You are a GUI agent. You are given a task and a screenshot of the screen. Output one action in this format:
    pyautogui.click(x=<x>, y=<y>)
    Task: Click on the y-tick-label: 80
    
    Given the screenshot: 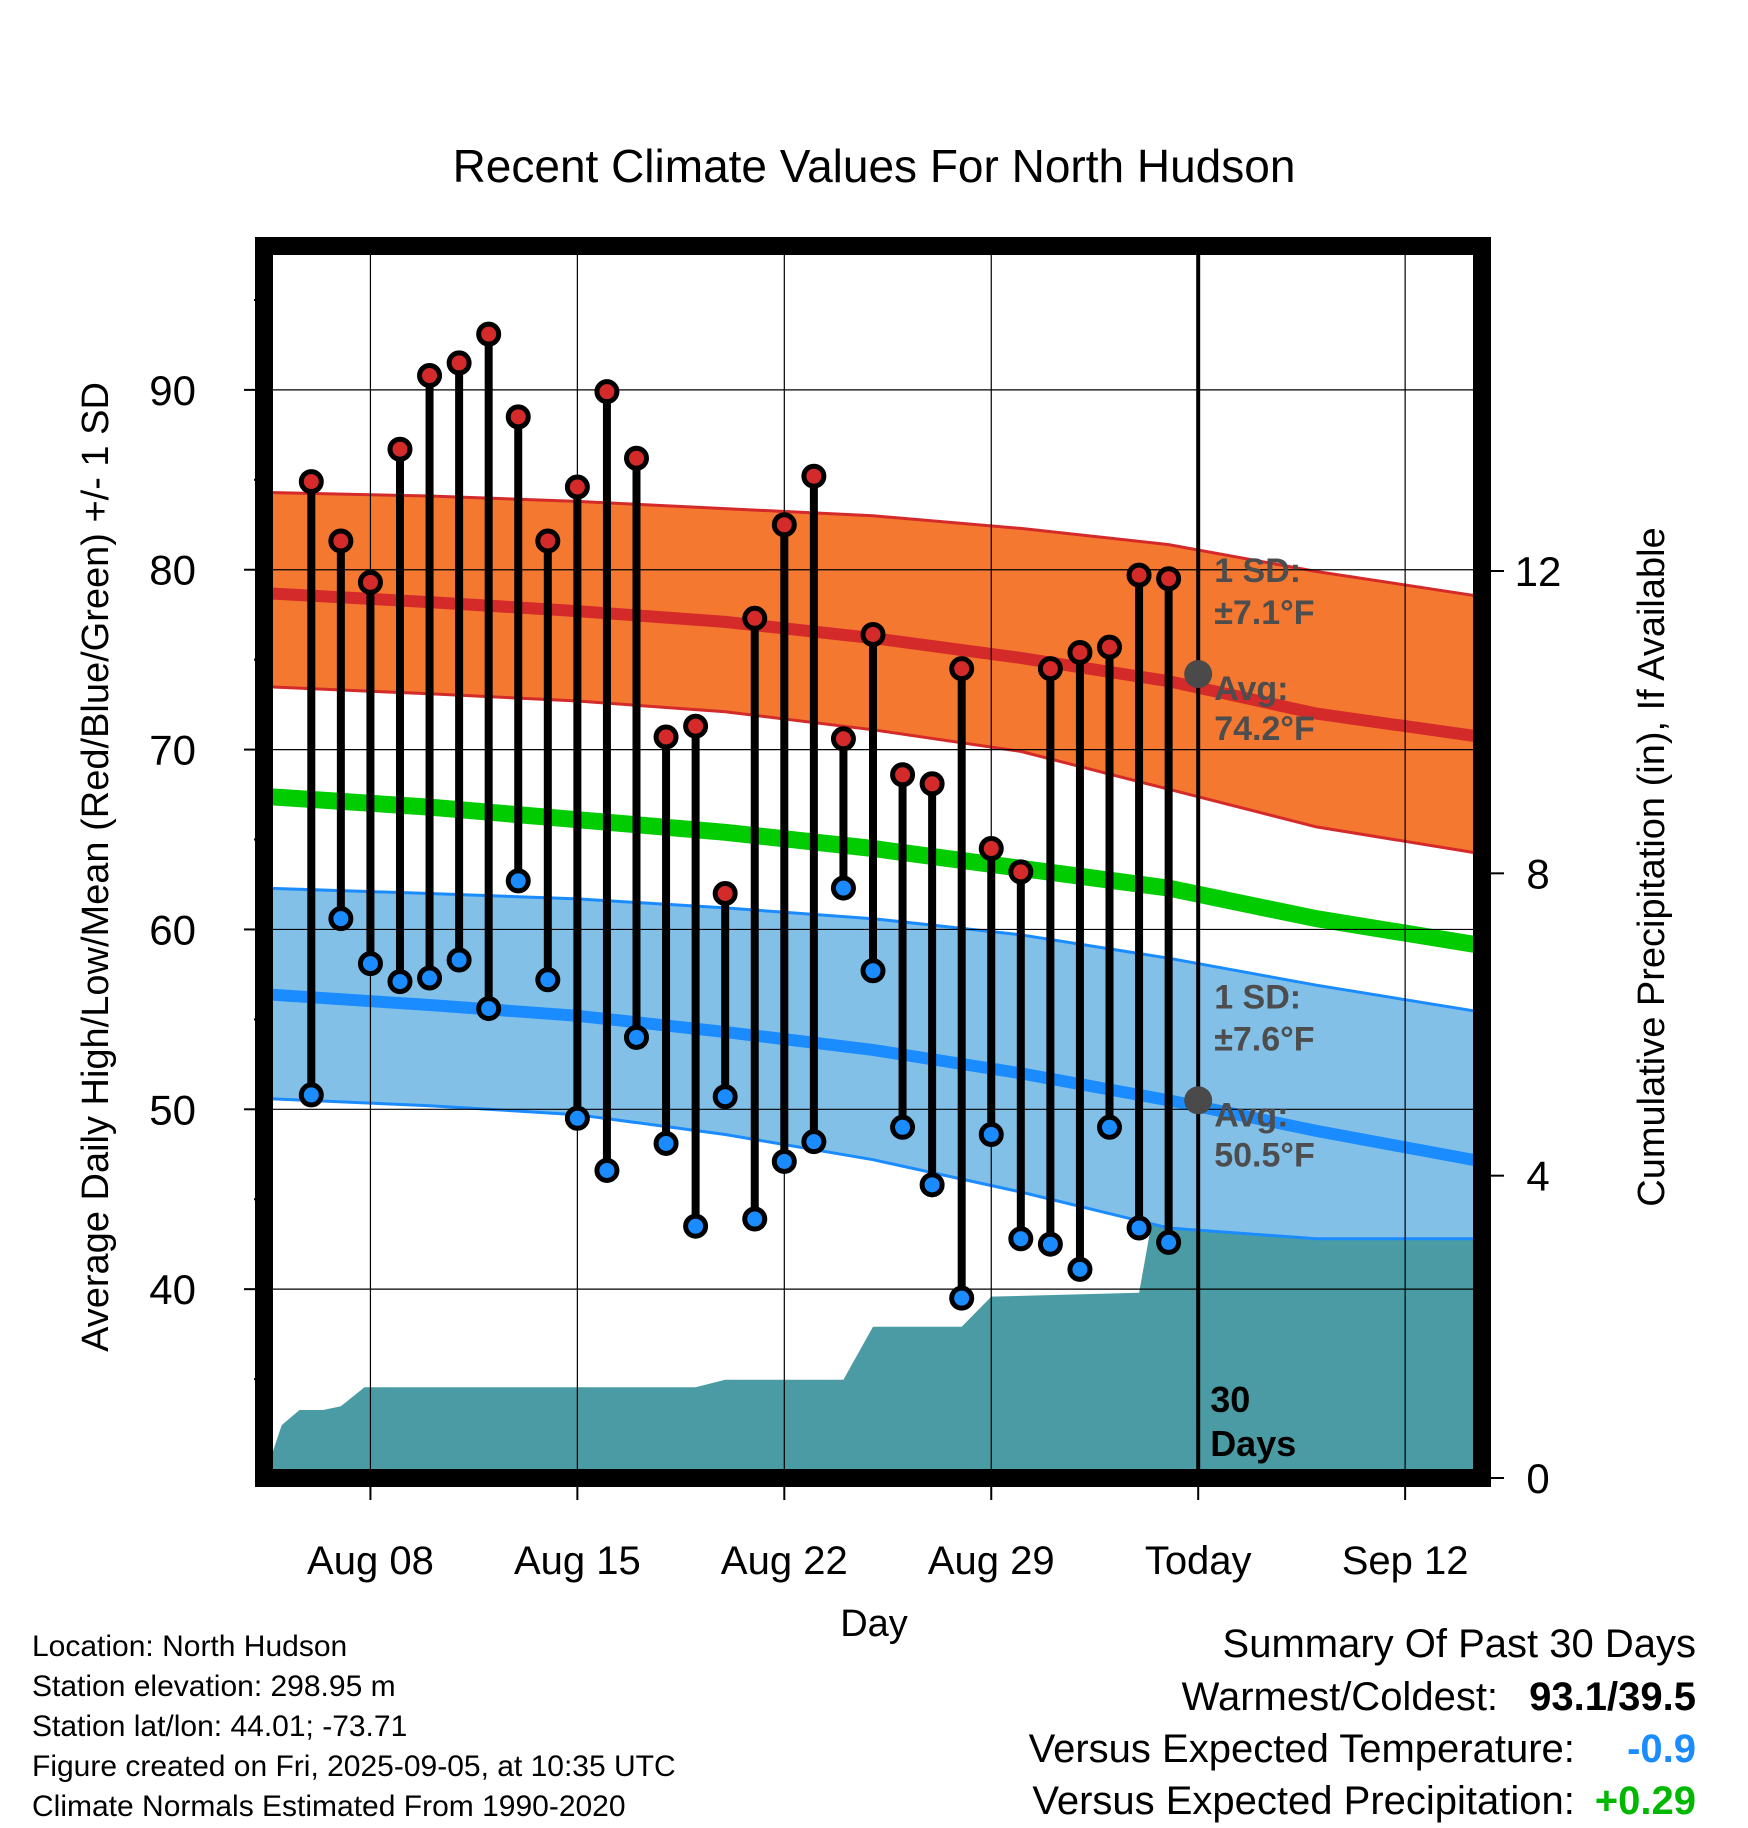 What is the action you would take?
    pyautogui.click(x=172, y=570)
    